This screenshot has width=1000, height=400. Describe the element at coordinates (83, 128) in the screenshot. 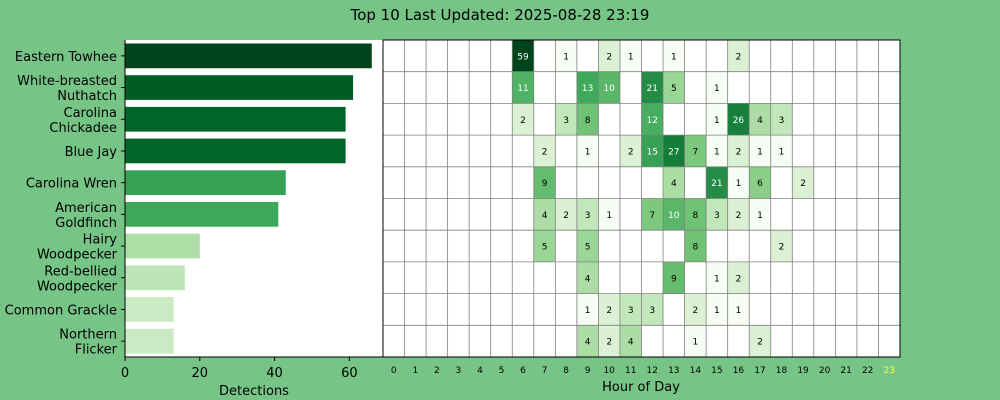

I see `bar-category-label-line: Chickadee` at that location.